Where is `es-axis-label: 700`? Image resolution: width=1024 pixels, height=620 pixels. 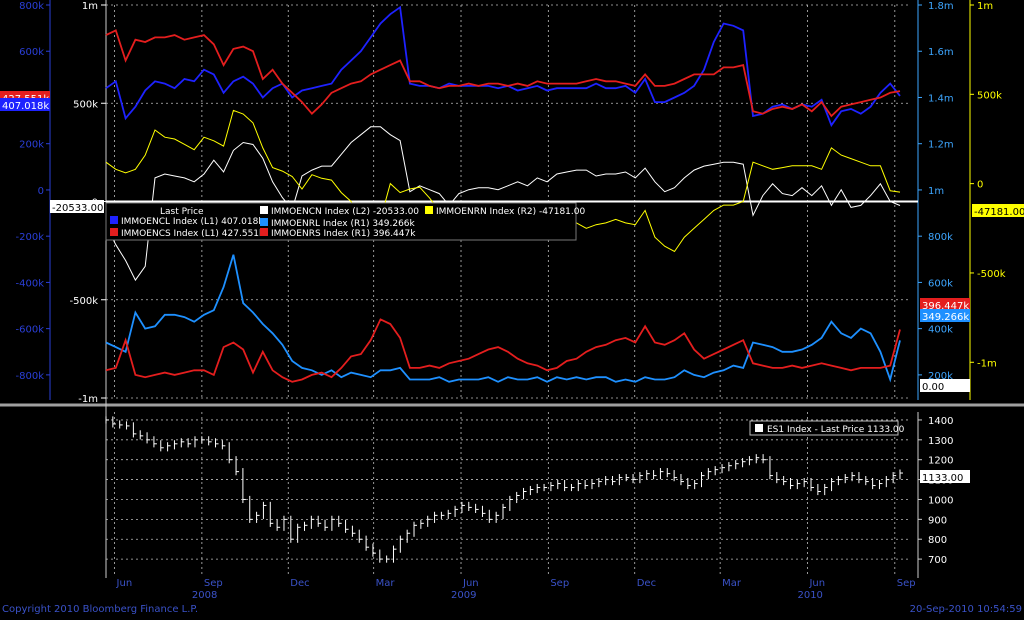
es-axis-label: 700 is located at coordinates (937, 560).